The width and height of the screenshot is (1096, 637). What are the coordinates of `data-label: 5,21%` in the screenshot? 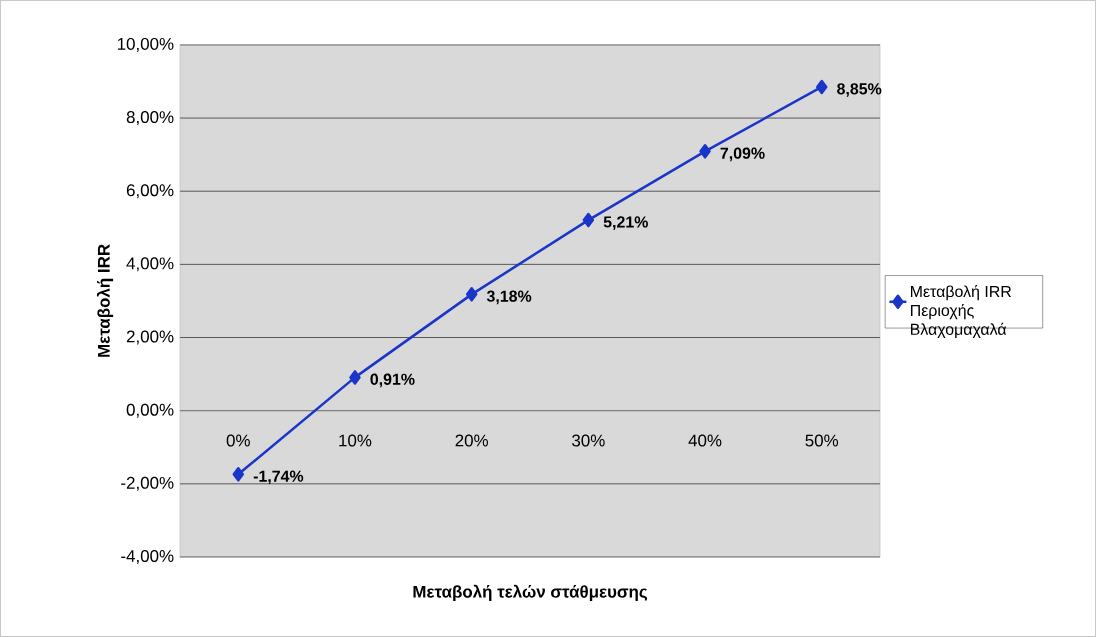 It's located at (625, 223).